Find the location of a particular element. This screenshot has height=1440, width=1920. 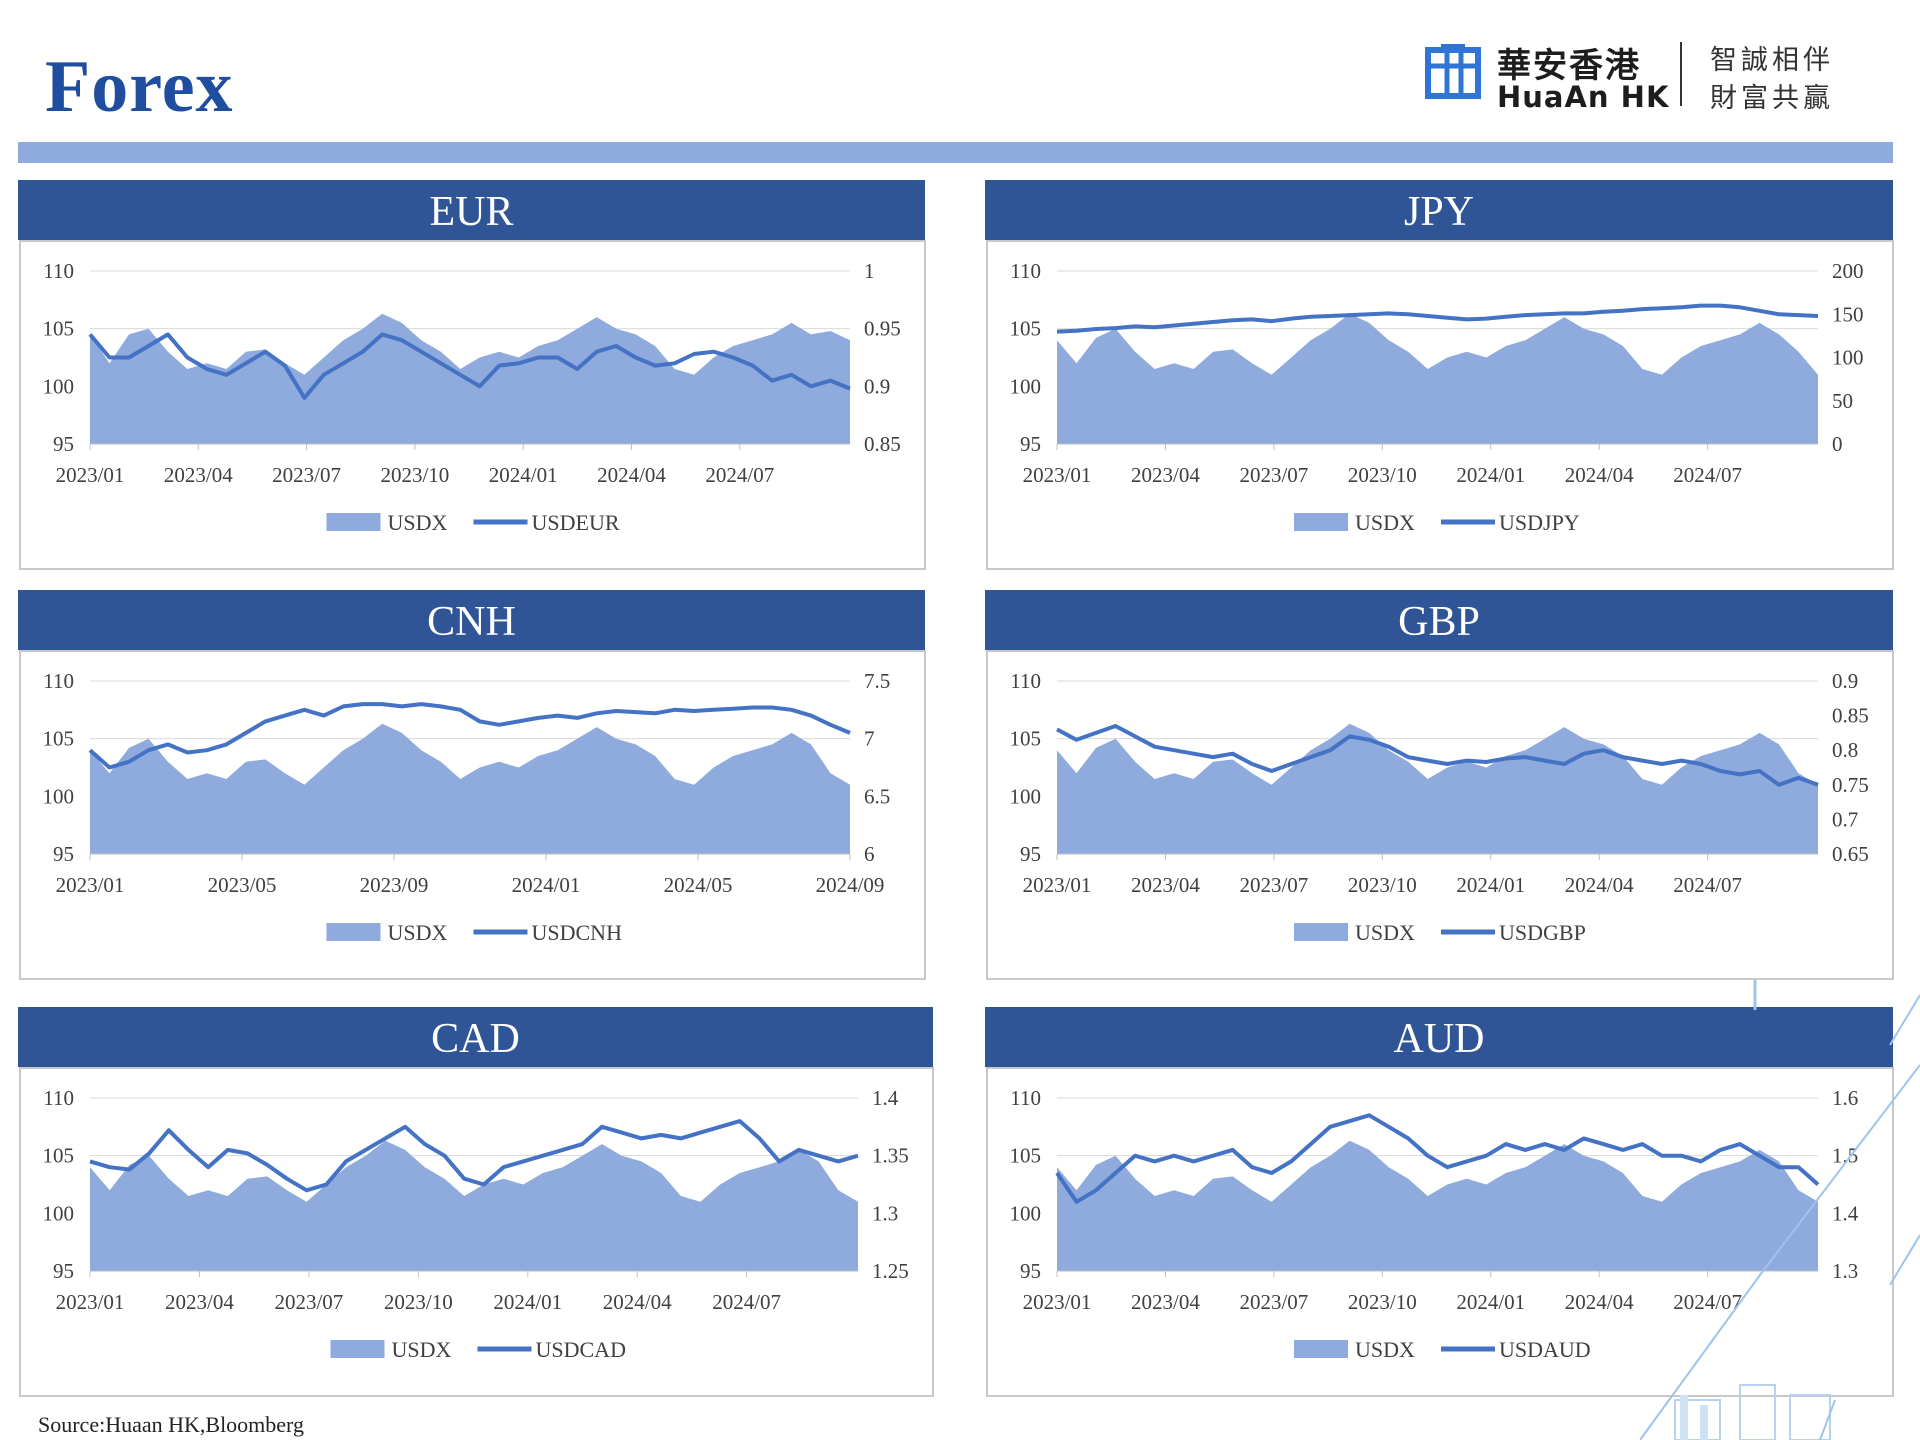

y-right-tick-label: 1.25 is located at coordinates (890, 1271).